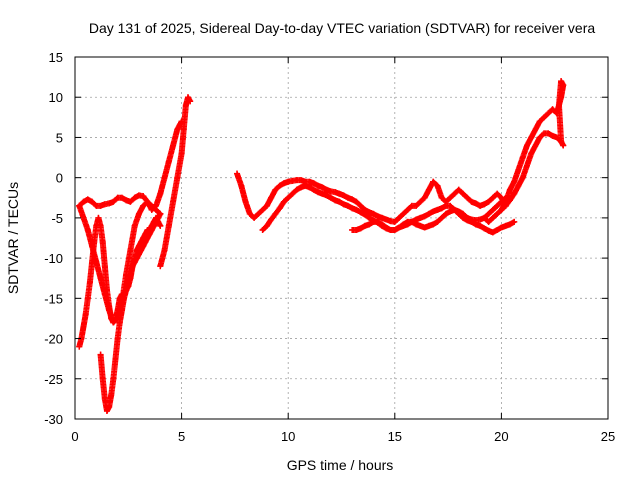 The image size is (640, 480). I want to click on series-trace-J, so click(524, 177).